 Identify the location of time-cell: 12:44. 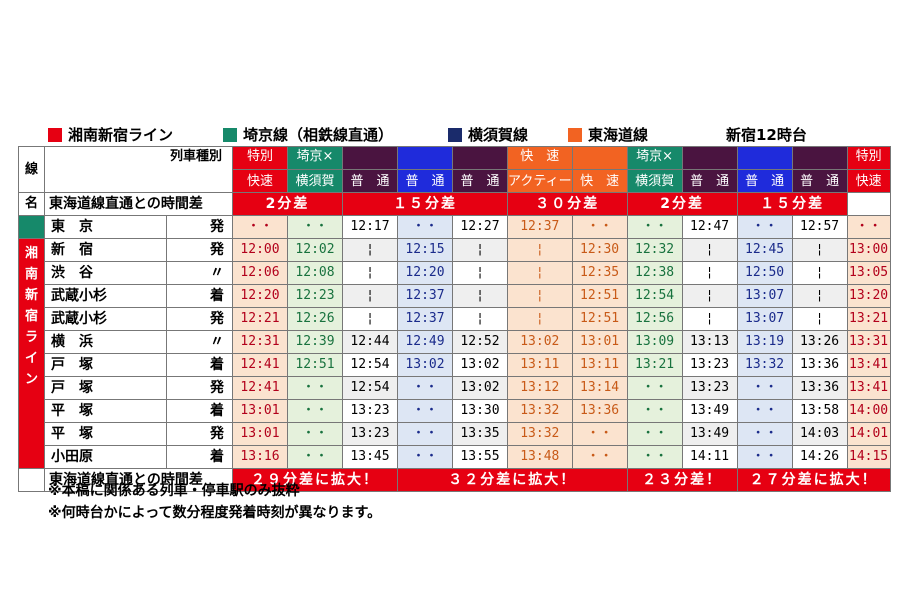
(370, 342).